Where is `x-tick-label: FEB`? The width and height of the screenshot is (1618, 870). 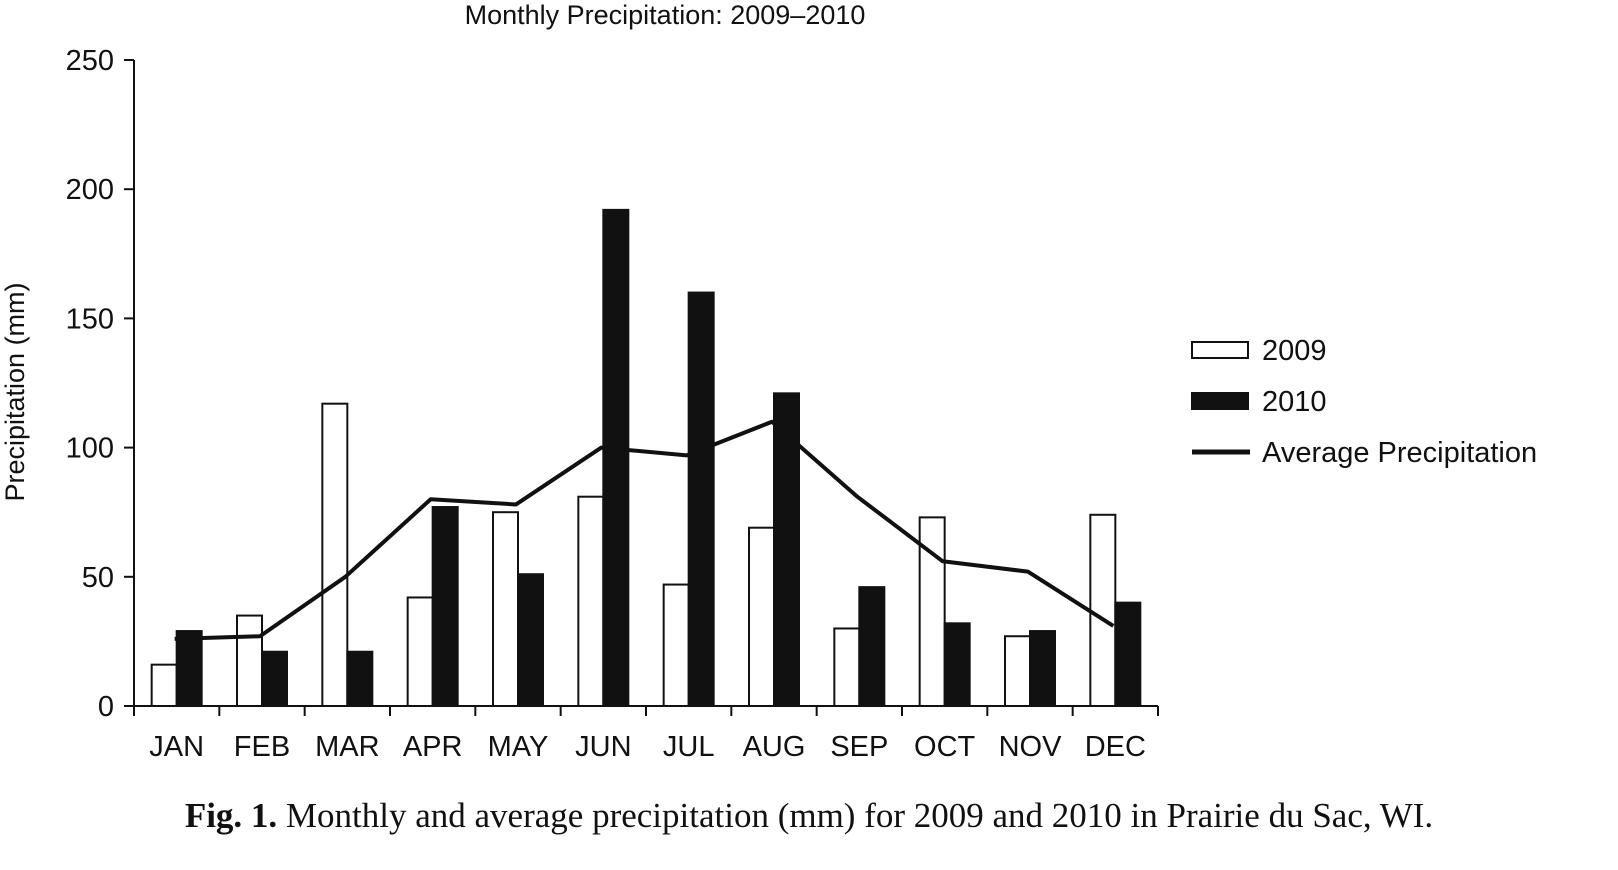
x-tick-label: FEB is located at coordinates (262, 747).